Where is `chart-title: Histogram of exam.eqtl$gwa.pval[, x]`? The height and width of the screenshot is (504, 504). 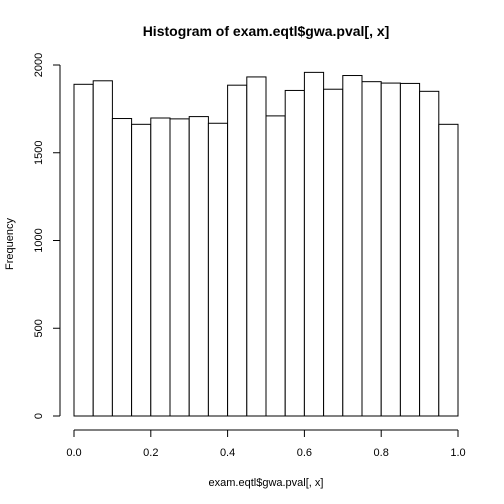
chart-title: Histogram of exam.eqtl$gwa.pval[, x] is located at coordinates (266, 31).